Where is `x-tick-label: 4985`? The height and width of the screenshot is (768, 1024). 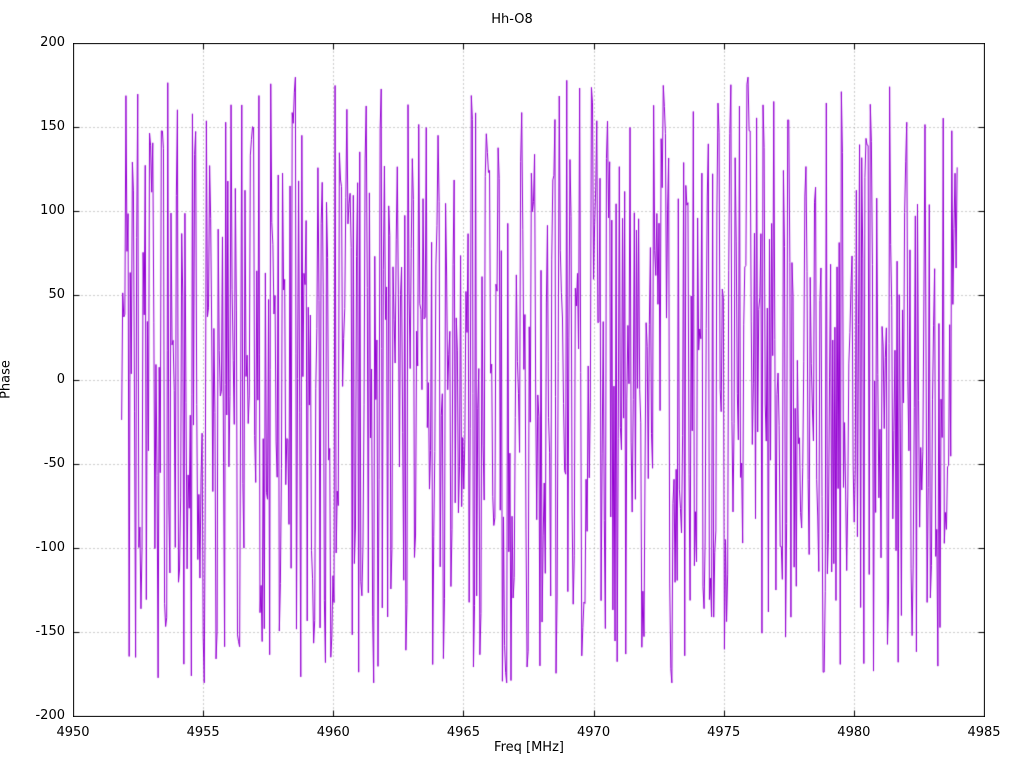 x-tick-label: 4985 is located at coordinates (984, 732).